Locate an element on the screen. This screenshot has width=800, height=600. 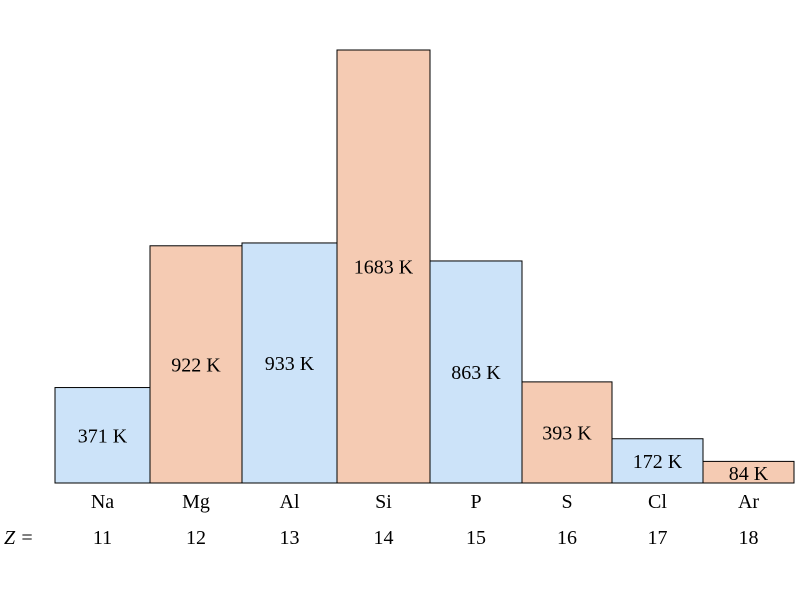
bar-cl is located at coordinates (657, 461).